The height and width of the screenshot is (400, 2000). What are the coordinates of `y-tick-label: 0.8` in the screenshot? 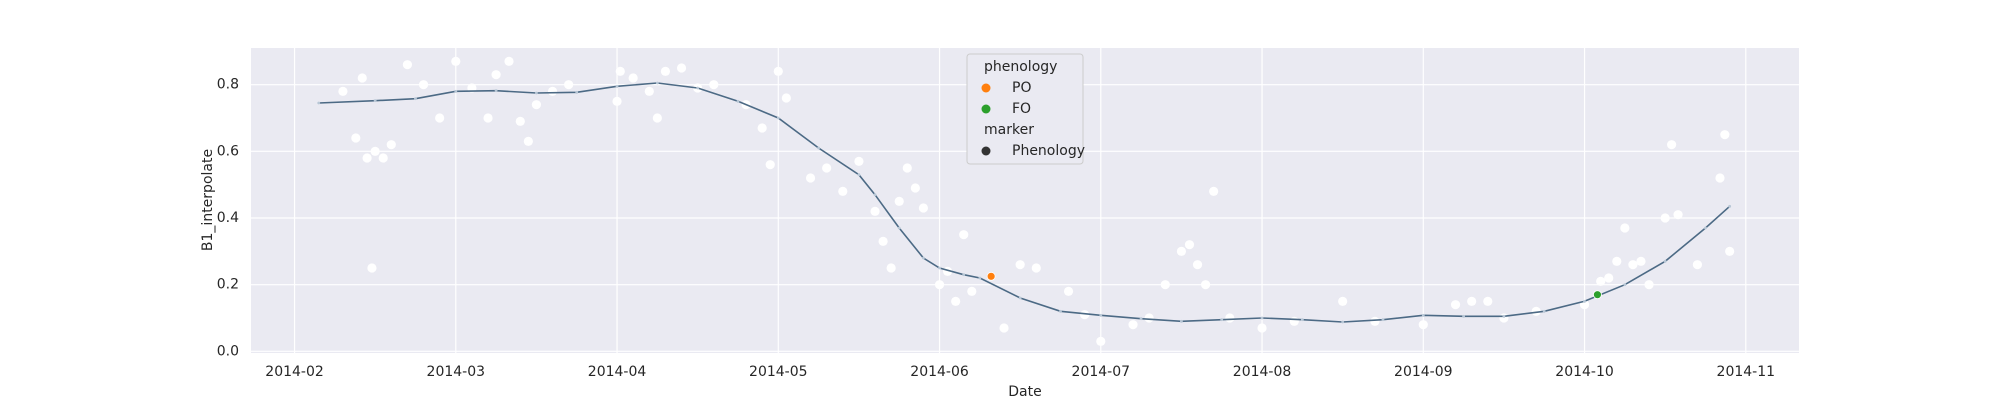 It's located at (228, 85).